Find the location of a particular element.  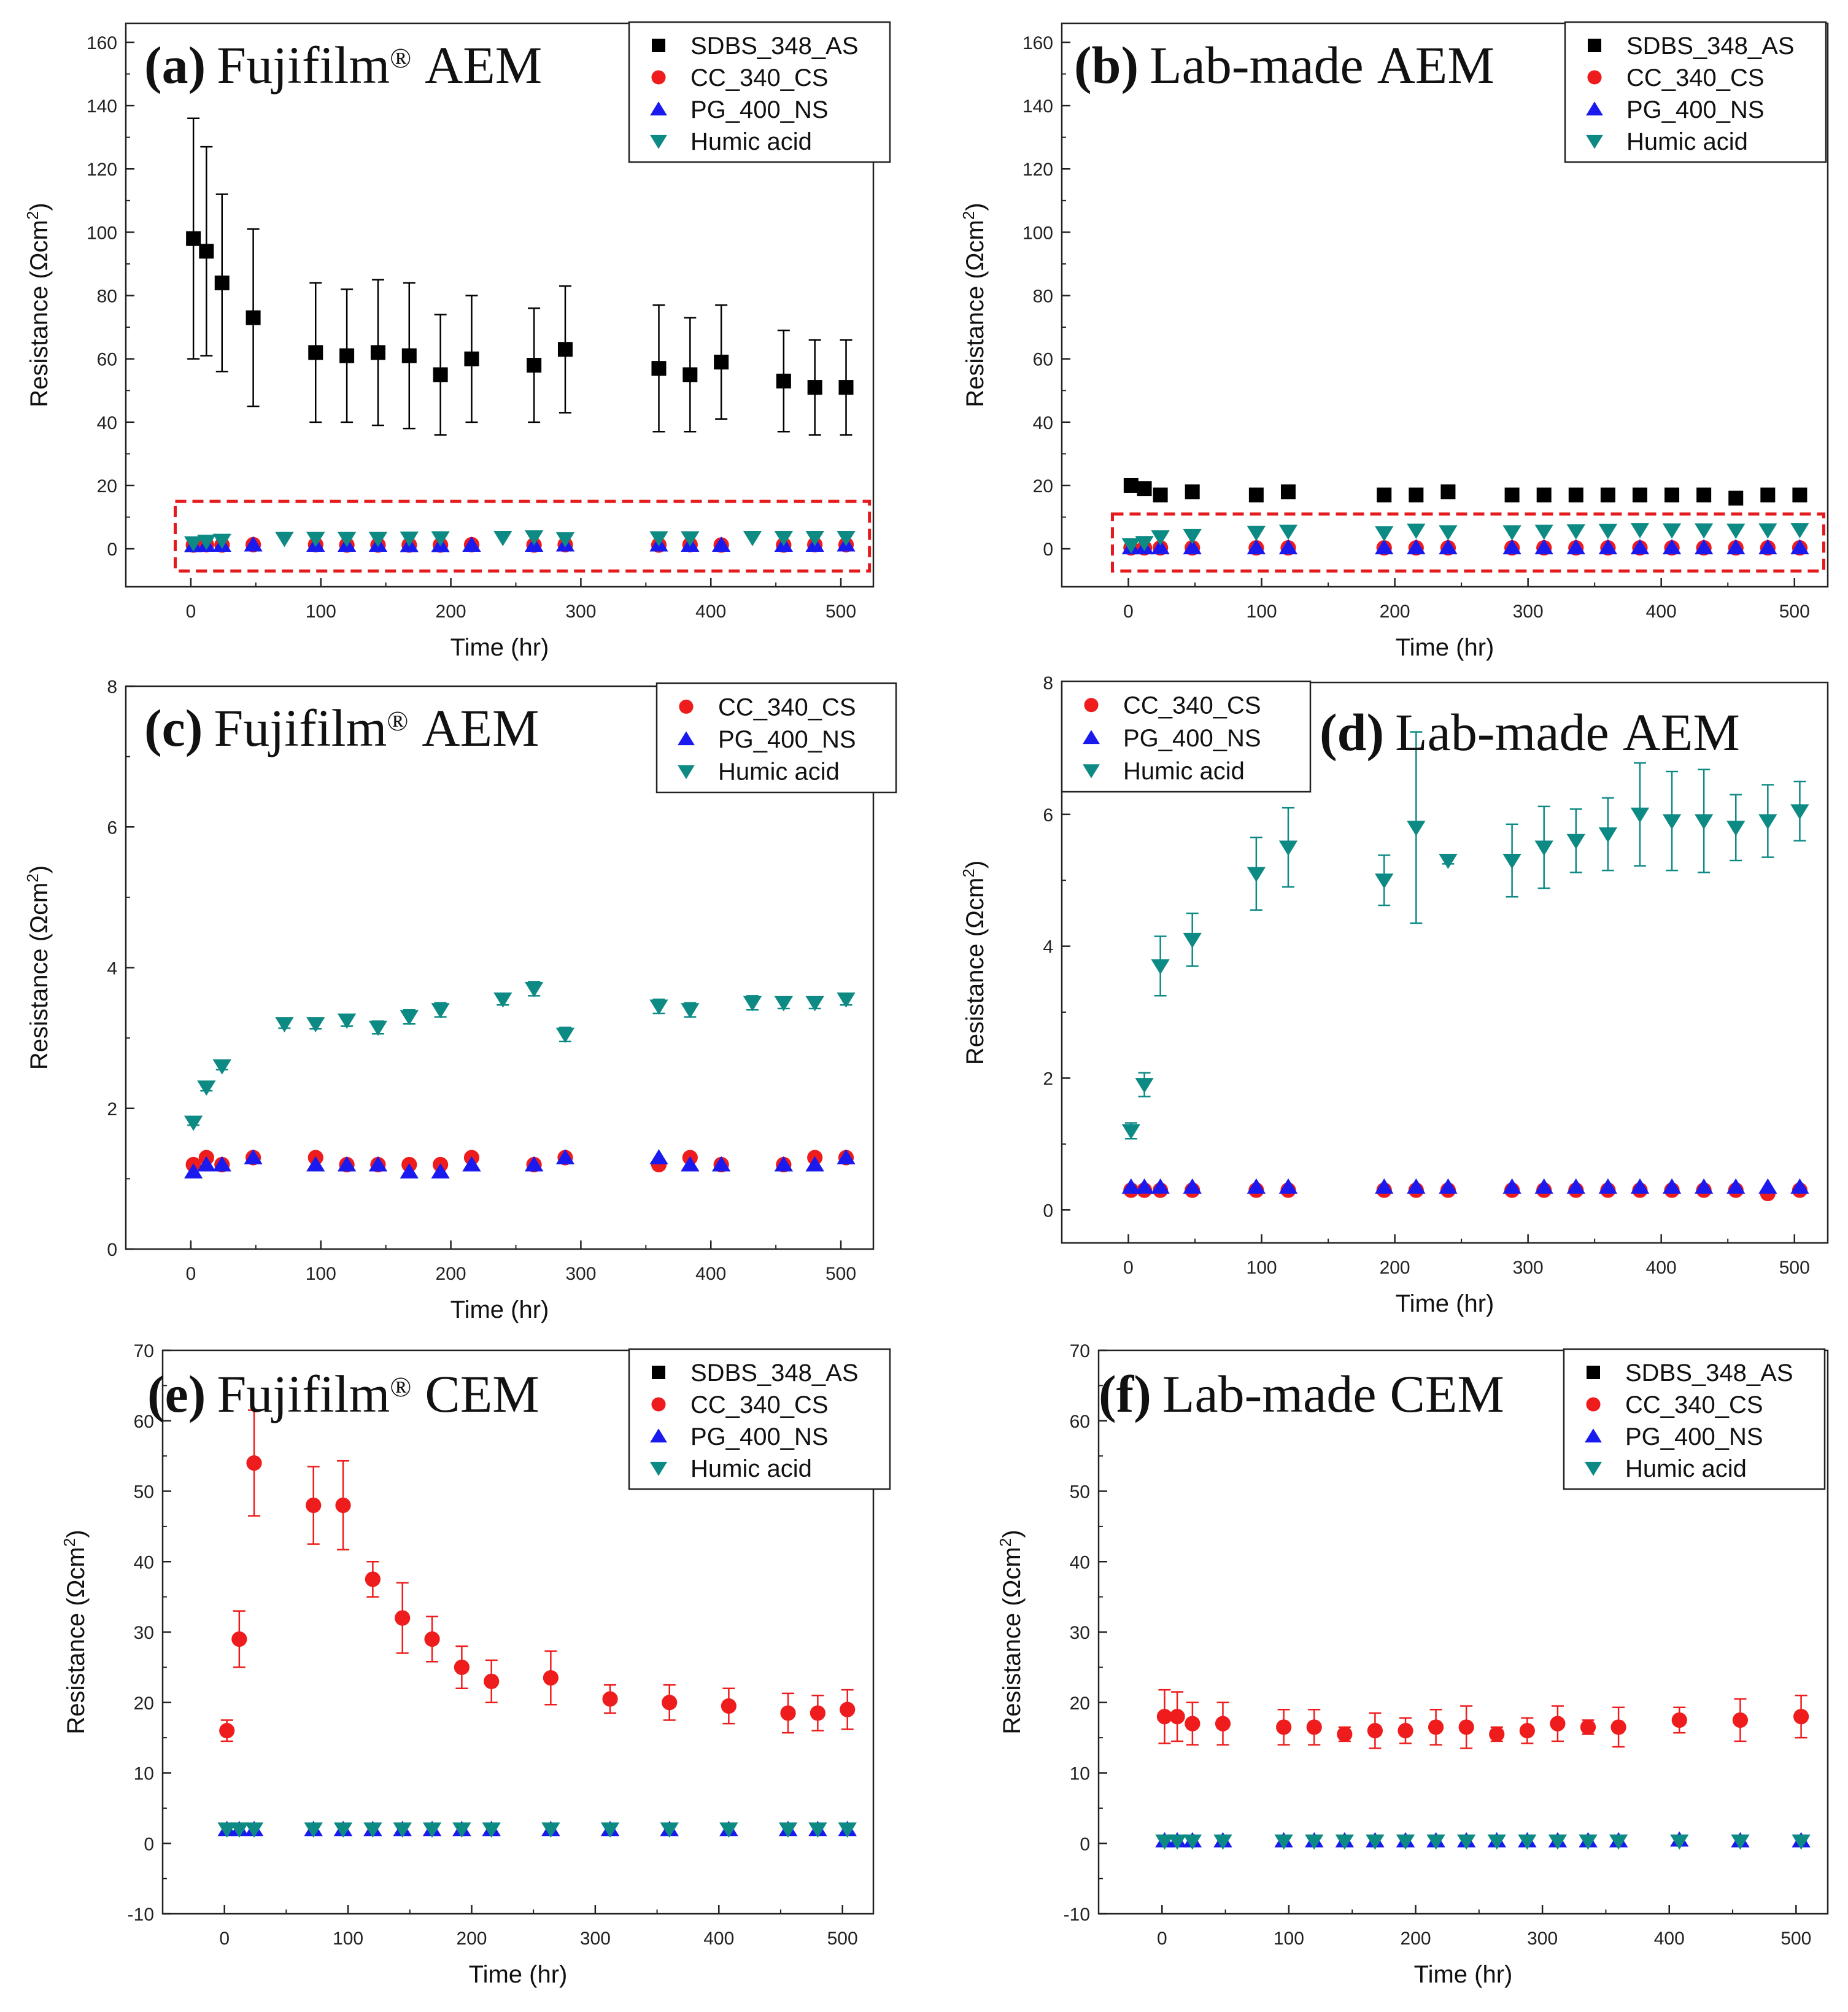

legend-label: SDBS_348_AS is located at coordinates (1711, 46).